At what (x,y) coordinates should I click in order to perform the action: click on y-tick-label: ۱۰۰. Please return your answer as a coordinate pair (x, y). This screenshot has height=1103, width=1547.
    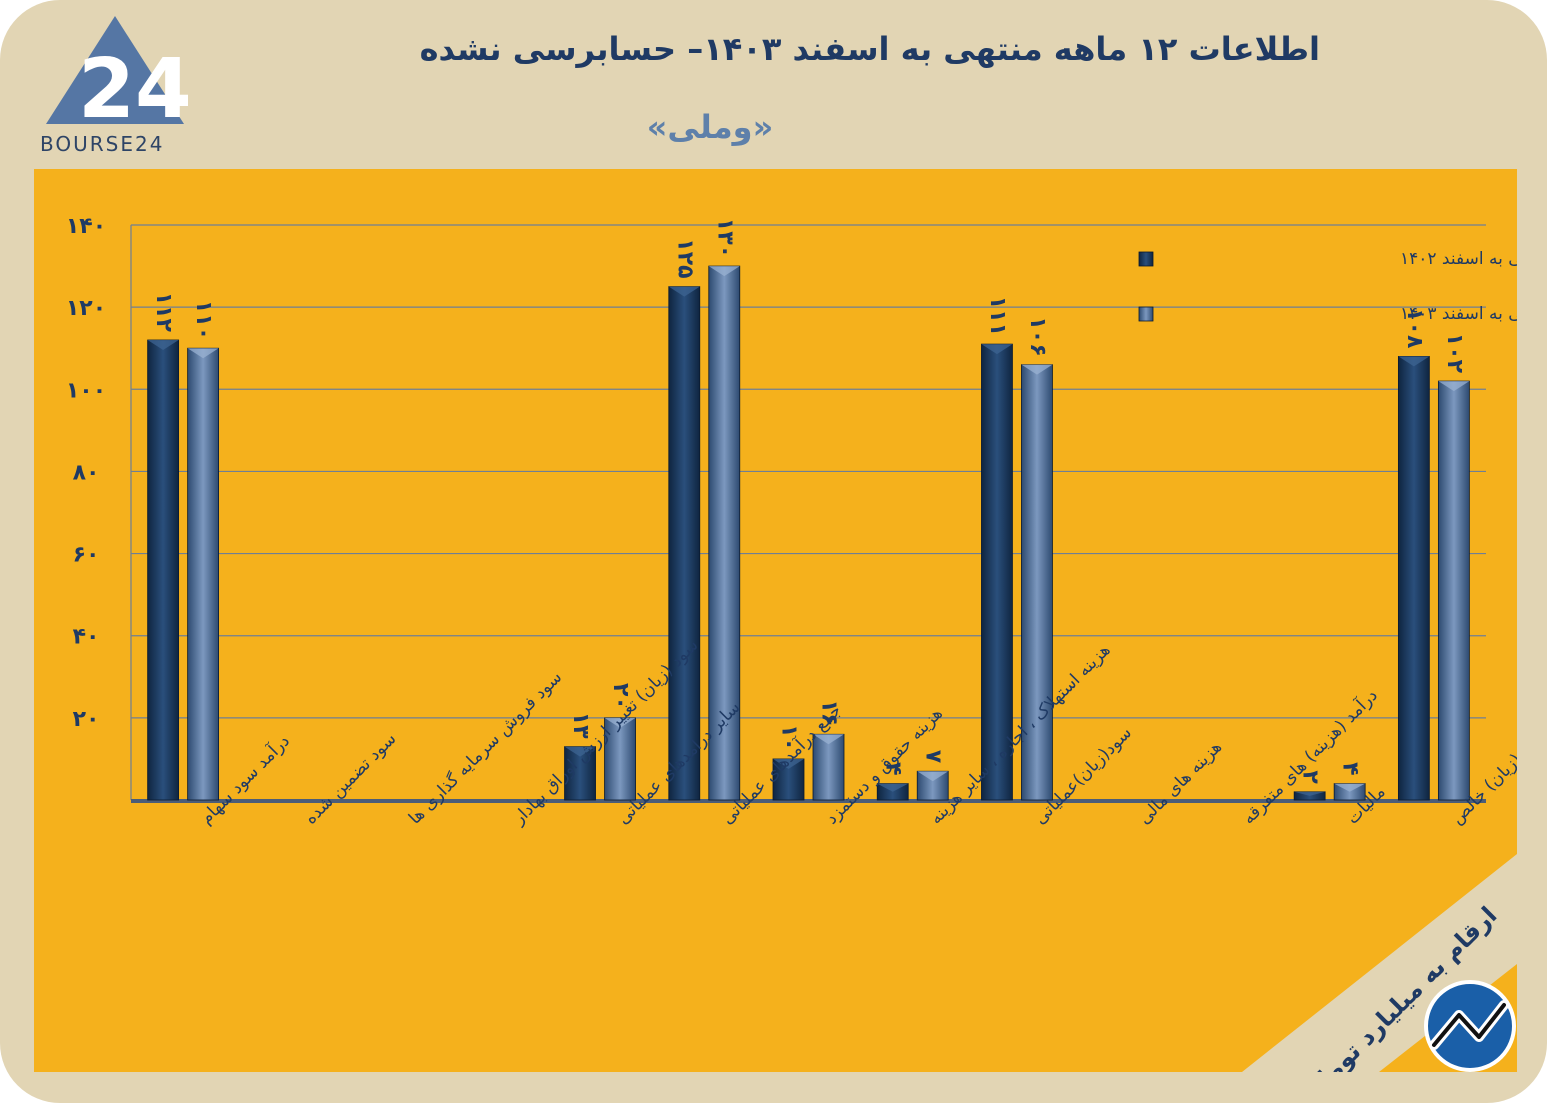
    Looking at the image, I should click on (86, 390).